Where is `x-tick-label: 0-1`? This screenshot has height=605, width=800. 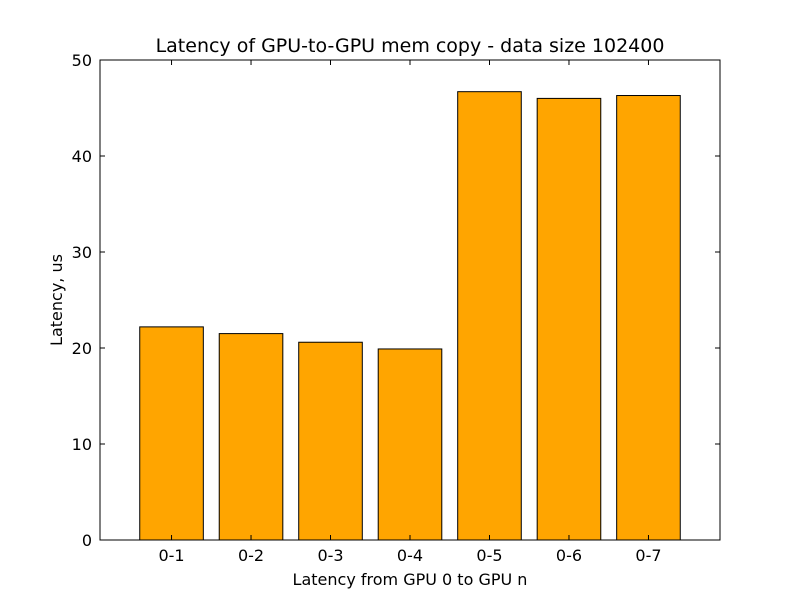
x-tick-label: 0-1 is located at coordinates (171, 555).